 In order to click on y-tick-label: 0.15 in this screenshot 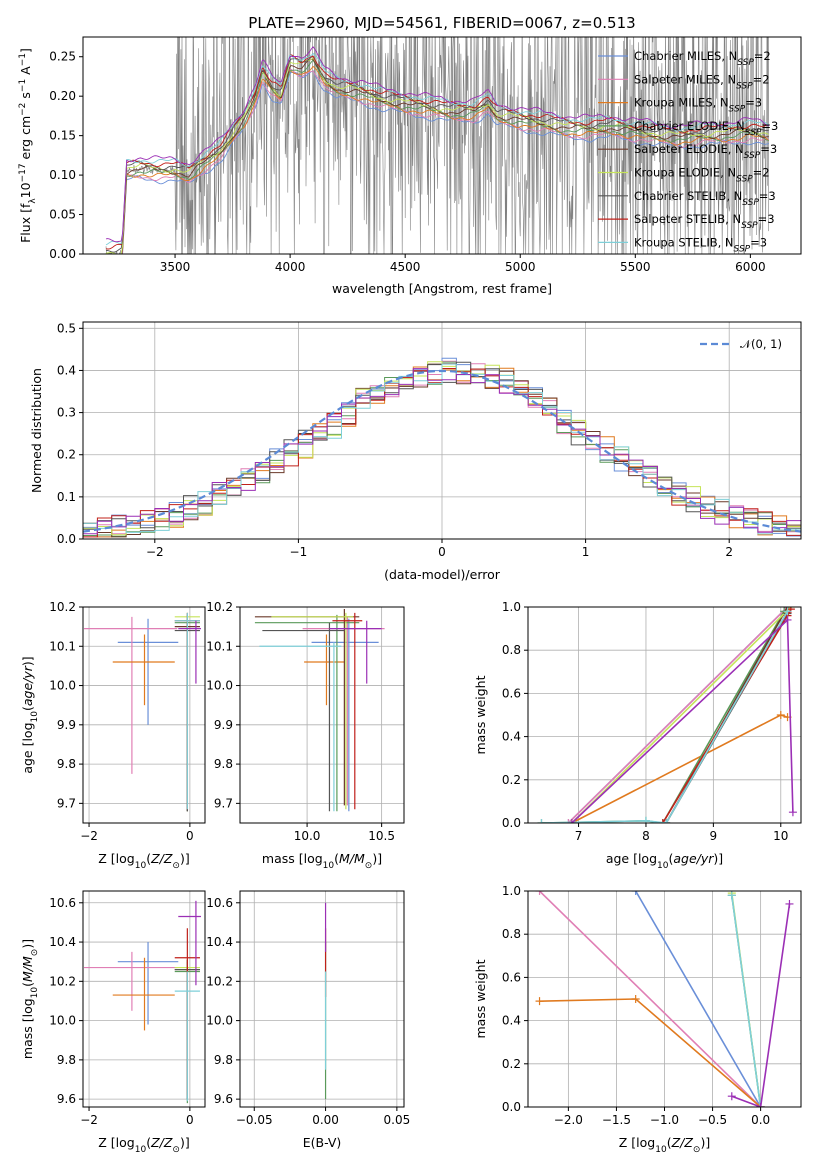, I will do `click(62, 136)`.